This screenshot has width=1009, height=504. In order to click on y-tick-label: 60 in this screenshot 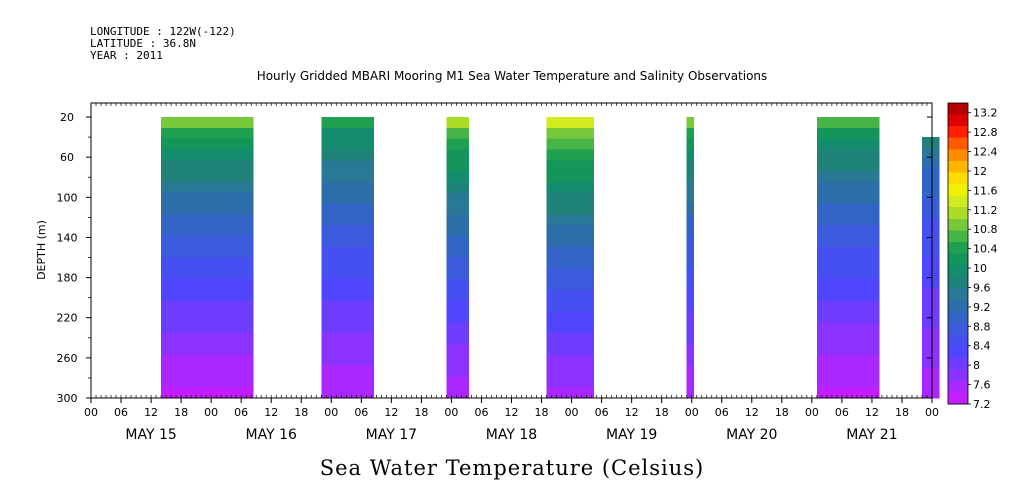, I will do `click(67, 157)`.